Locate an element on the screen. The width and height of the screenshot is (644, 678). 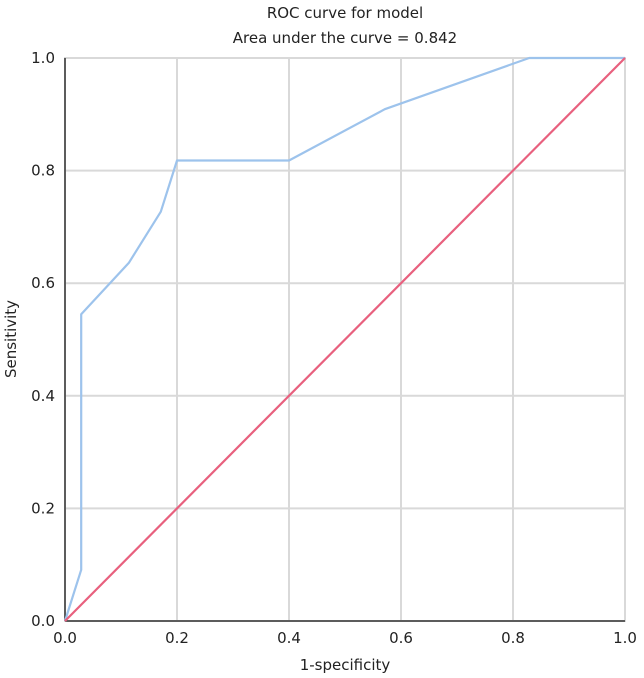
x-tick-label: 0.2 is located at coordinates (177, 638).